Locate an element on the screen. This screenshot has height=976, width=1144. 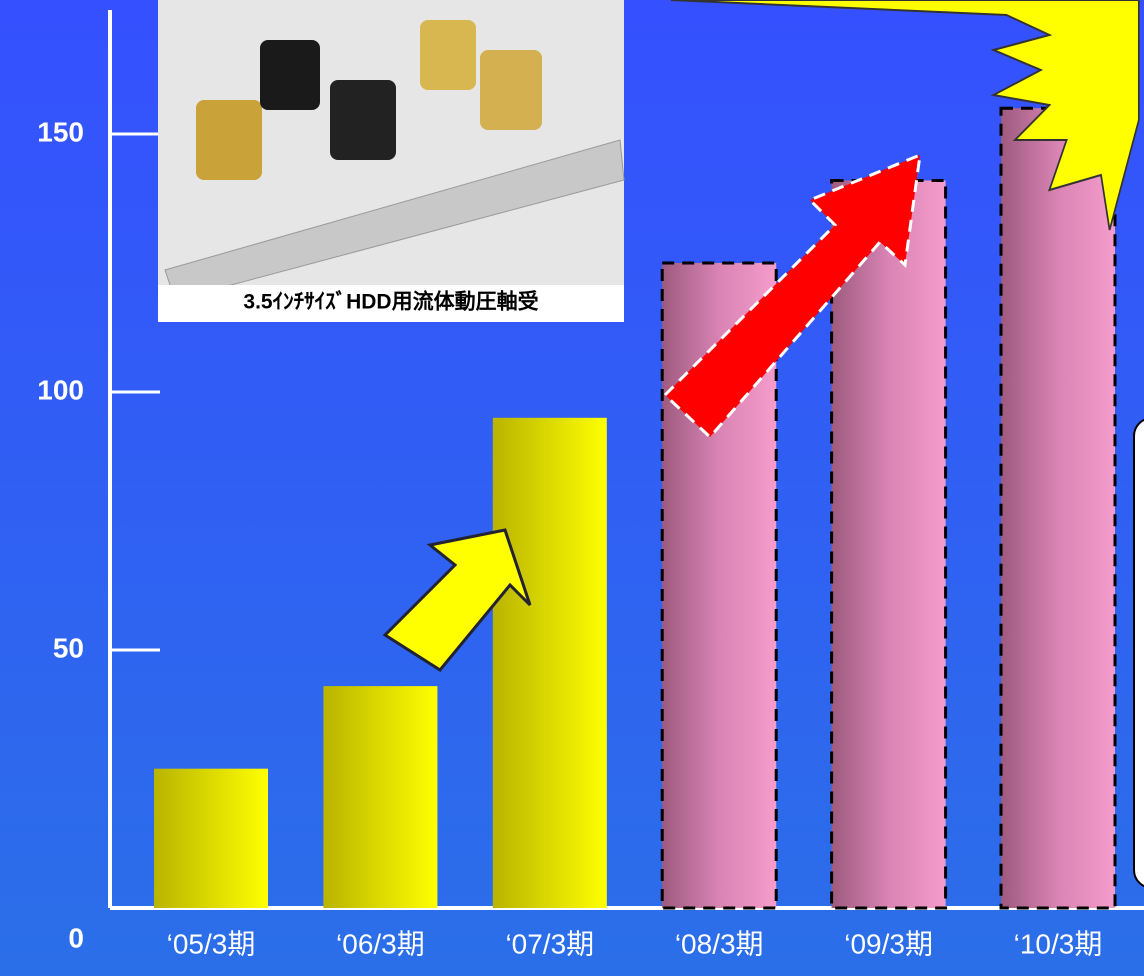
y-tick-label: 0 is located at coordinates (76, 937).